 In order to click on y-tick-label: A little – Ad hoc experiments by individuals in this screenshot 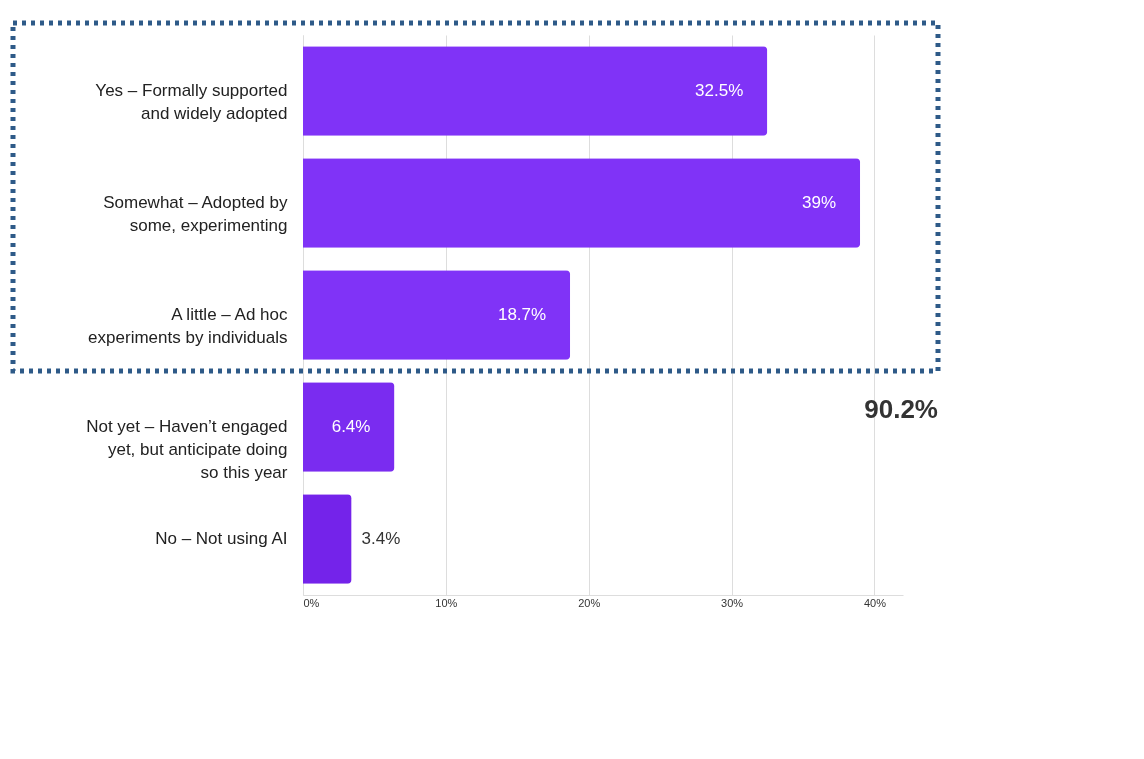, I will do `click(188, 326)`.